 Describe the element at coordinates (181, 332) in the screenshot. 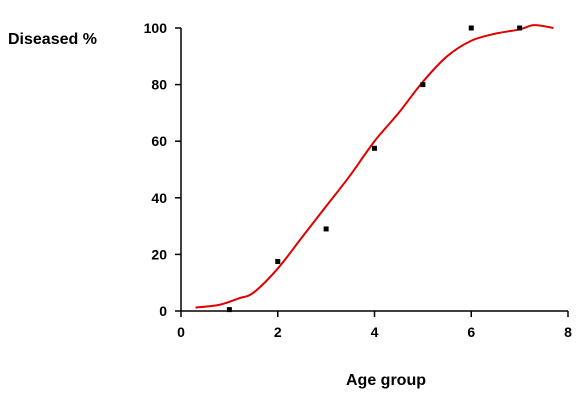

I see `x-tick-label: 0` at that location.